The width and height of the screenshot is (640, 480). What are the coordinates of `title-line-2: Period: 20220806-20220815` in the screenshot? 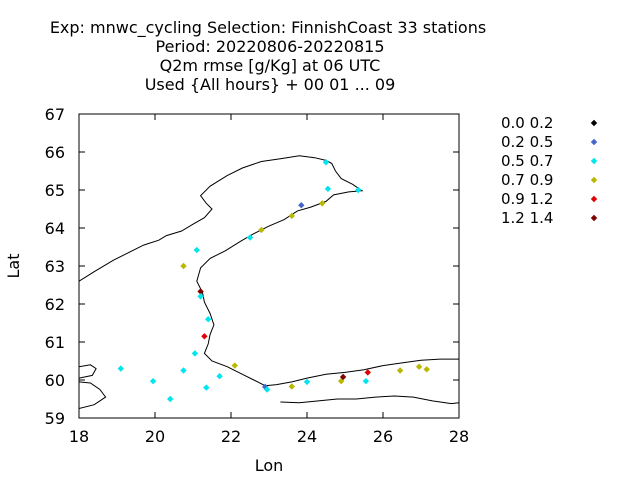 It's located at (269, 46).